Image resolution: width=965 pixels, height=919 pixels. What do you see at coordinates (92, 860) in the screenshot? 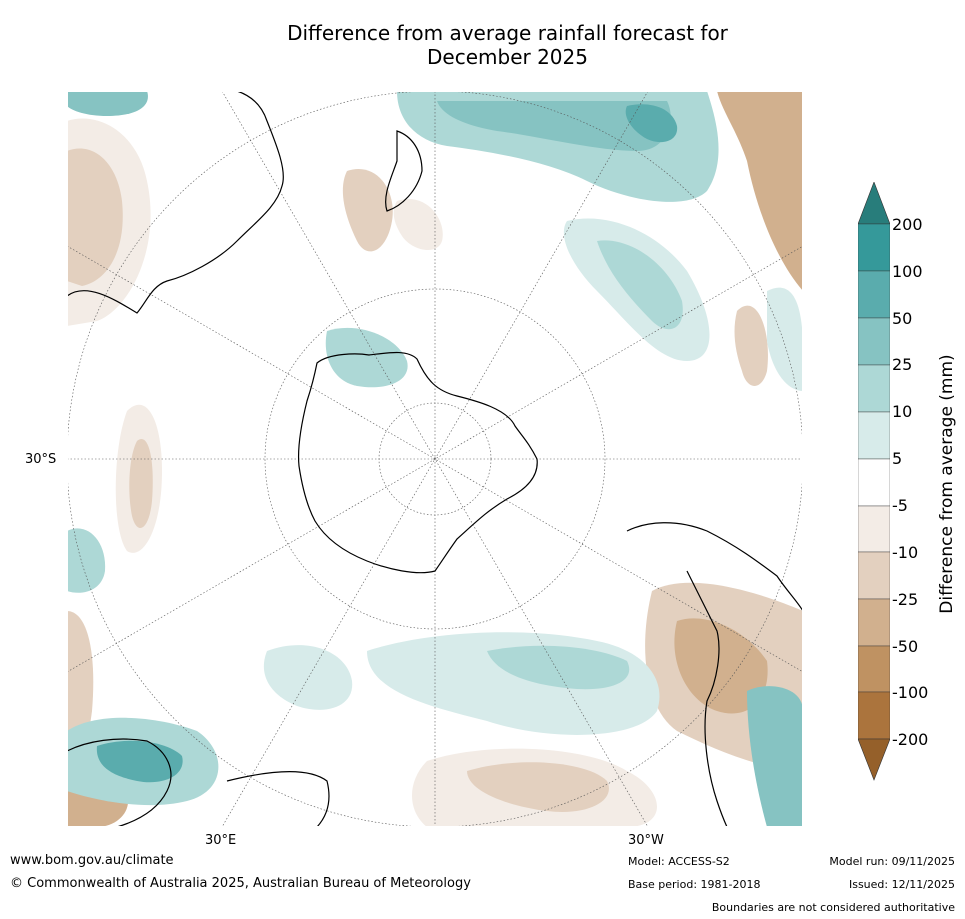
I see `footer-website: www.bom.gov.au/climate` at bounding box center [92, 860].